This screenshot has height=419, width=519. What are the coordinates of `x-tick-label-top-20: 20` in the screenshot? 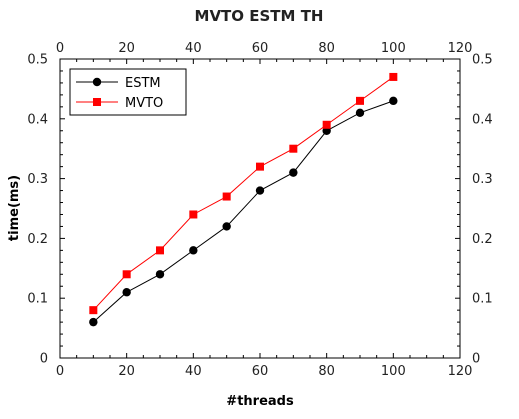 It's located at (126, 48).